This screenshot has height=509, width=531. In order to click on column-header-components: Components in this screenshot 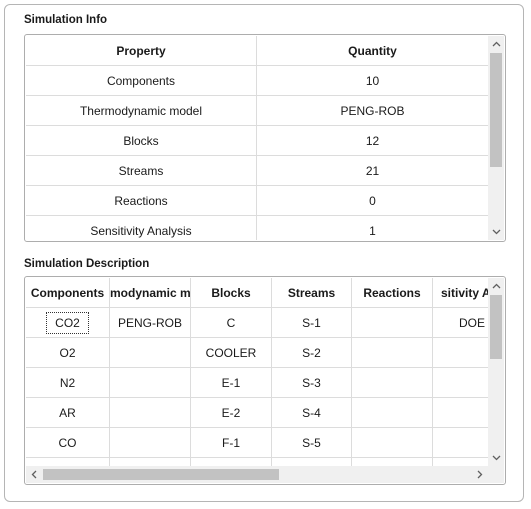, I will do `click(68, 293)`.